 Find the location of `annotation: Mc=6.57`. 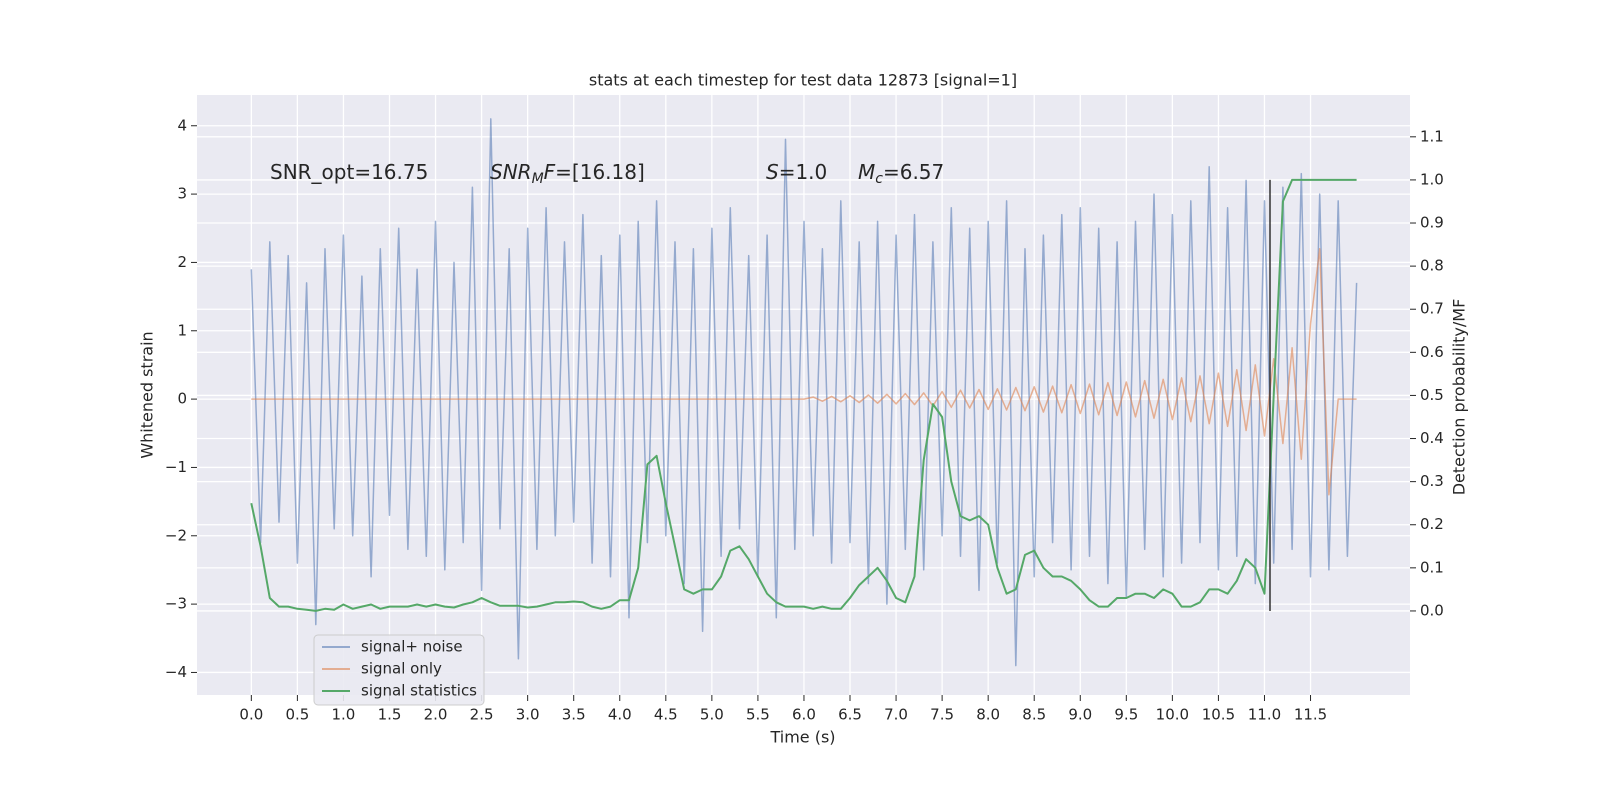

annotation: Mc=6.57 is located at coordinates (901, 174).